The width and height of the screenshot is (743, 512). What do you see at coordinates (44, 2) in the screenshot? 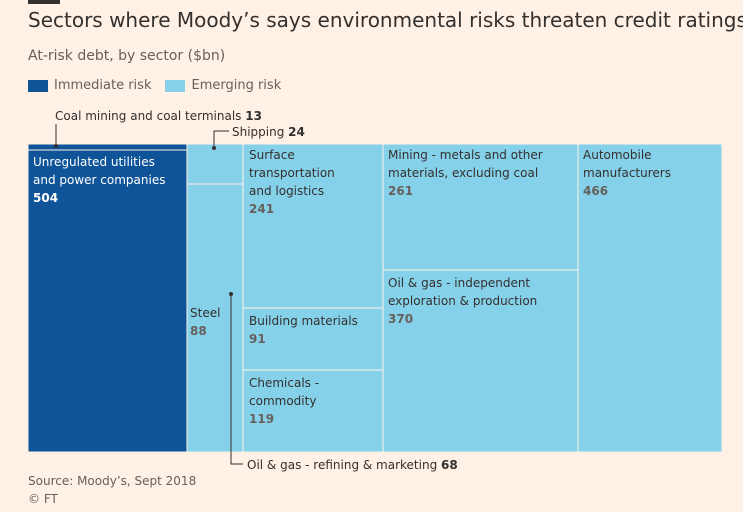
I see `brand-bar` at bounding box center [44, 2].